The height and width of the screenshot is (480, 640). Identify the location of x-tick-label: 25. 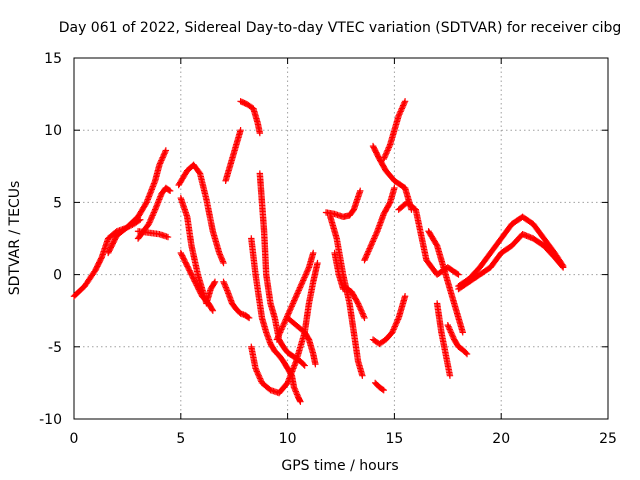
(608, 439).